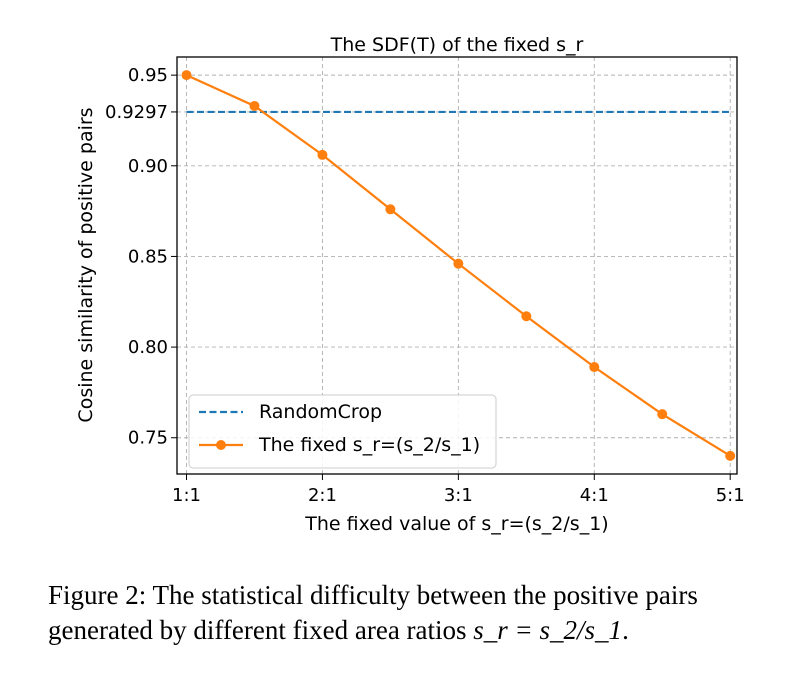 The image size is (793, 676). Describe the element at coordinates (221, 445) in the screenshot. I see `legend-fixed-sr-marker` at that location.